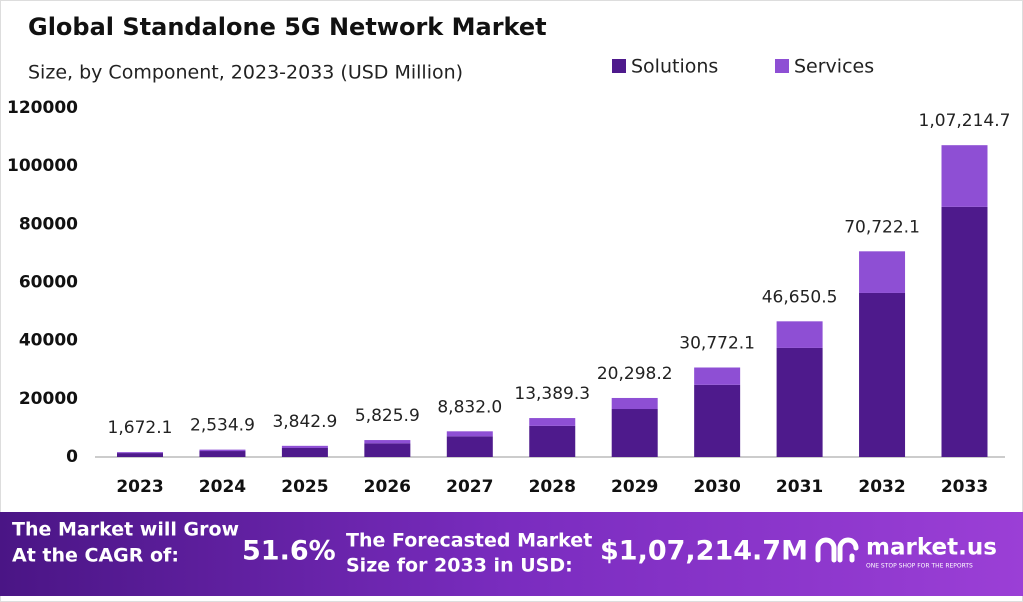  What do you see at coordinates (931, 548) in the screenshot?
I see `brand: market.us` at bounding box center [931, 548].